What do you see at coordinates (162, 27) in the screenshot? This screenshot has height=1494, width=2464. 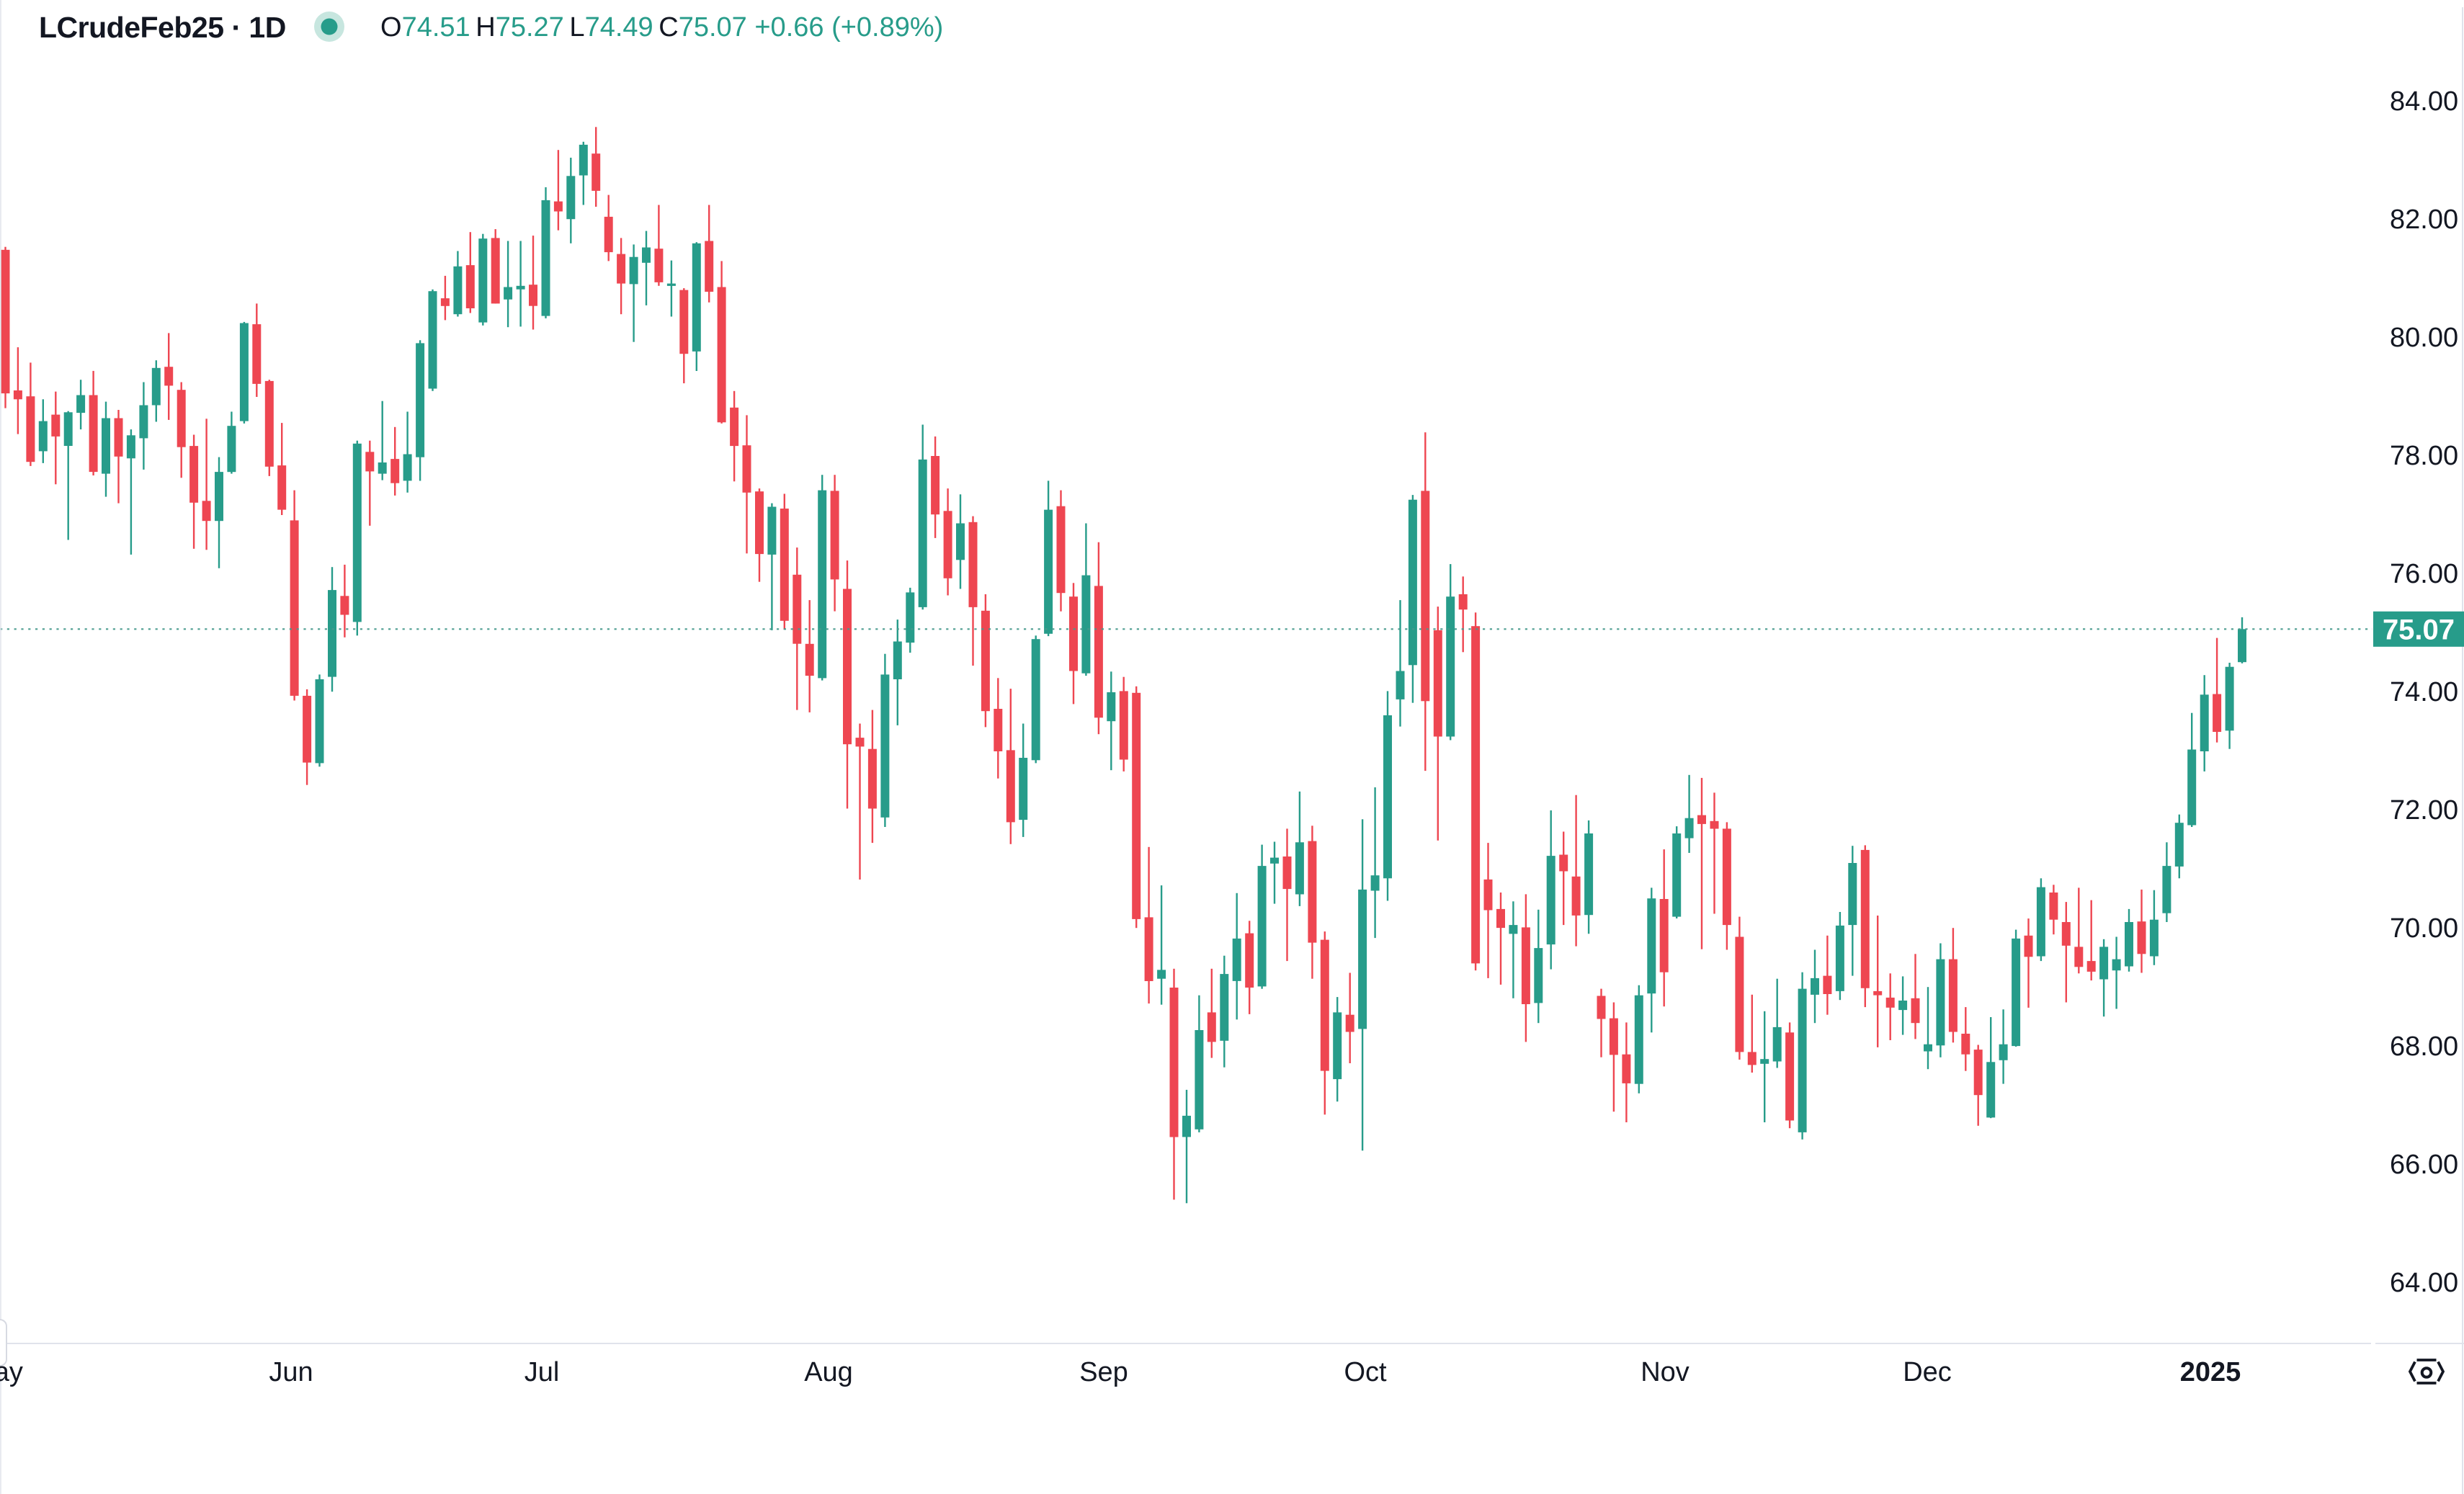 I see `svg-text: LCrudeFeb25 · 1D` at bounding box center [162, 27].